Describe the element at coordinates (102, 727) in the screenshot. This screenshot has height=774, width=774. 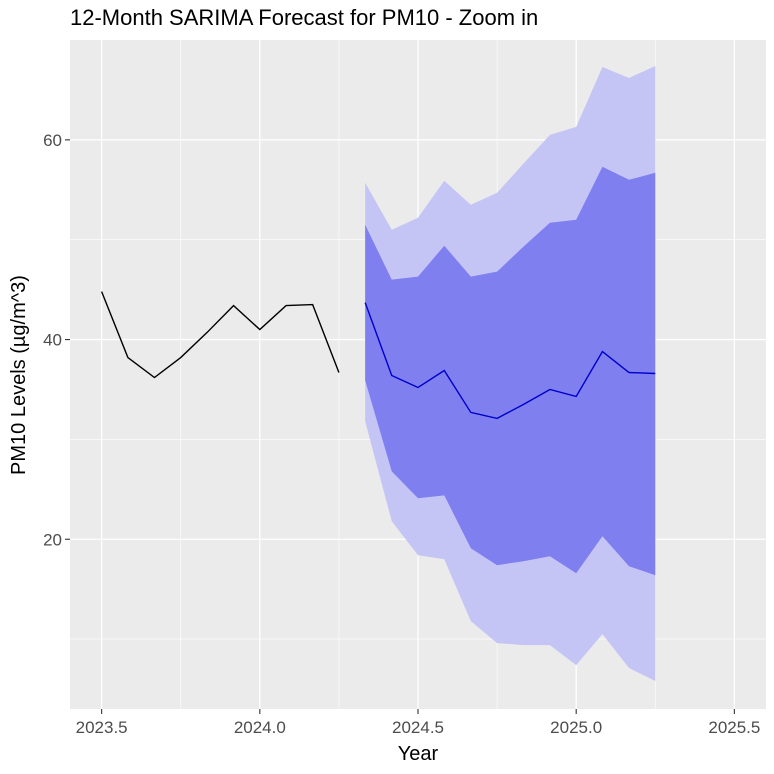
I see `x-tick-label: 2023.5` at that location.